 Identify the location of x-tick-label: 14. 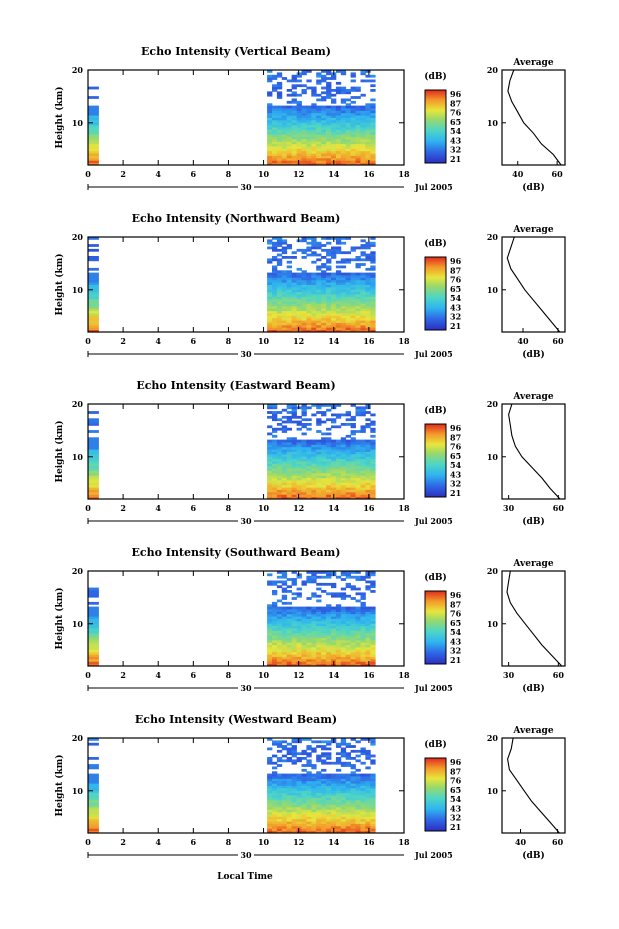
(334, 842).